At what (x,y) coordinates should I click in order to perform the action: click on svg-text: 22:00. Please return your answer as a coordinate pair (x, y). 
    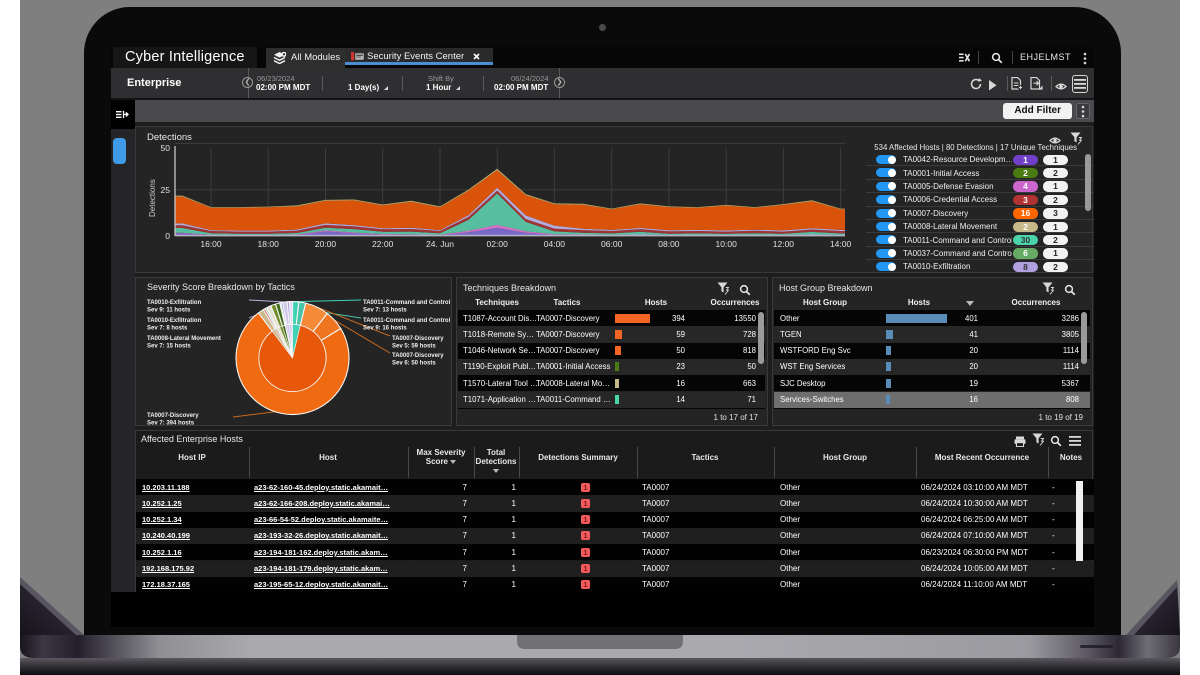
    Looking at the image, I should click on (383, 244).